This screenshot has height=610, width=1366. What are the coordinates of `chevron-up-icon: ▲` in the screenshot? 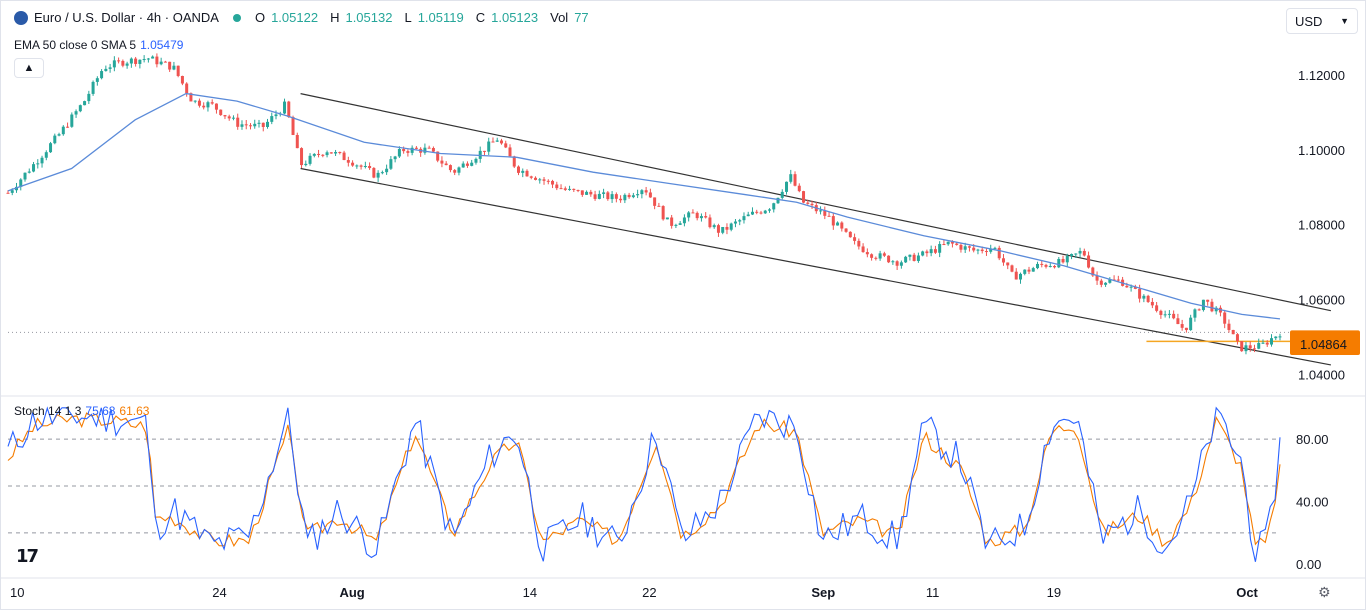 It's located at (29, 68).